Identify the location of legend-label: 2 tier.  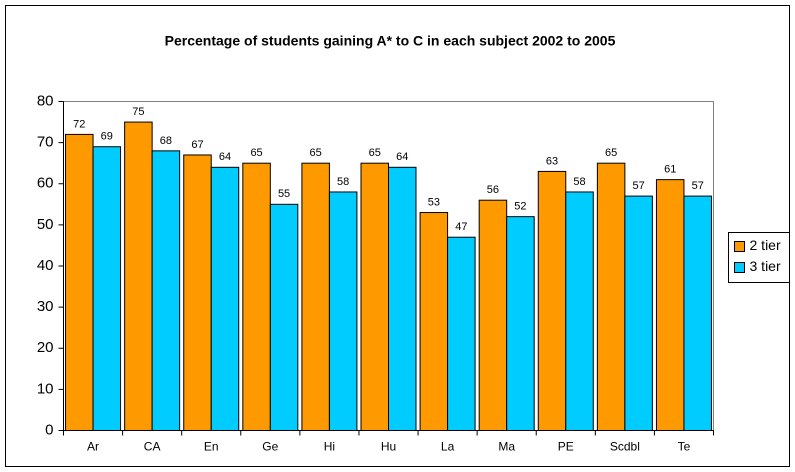
(765, 245).